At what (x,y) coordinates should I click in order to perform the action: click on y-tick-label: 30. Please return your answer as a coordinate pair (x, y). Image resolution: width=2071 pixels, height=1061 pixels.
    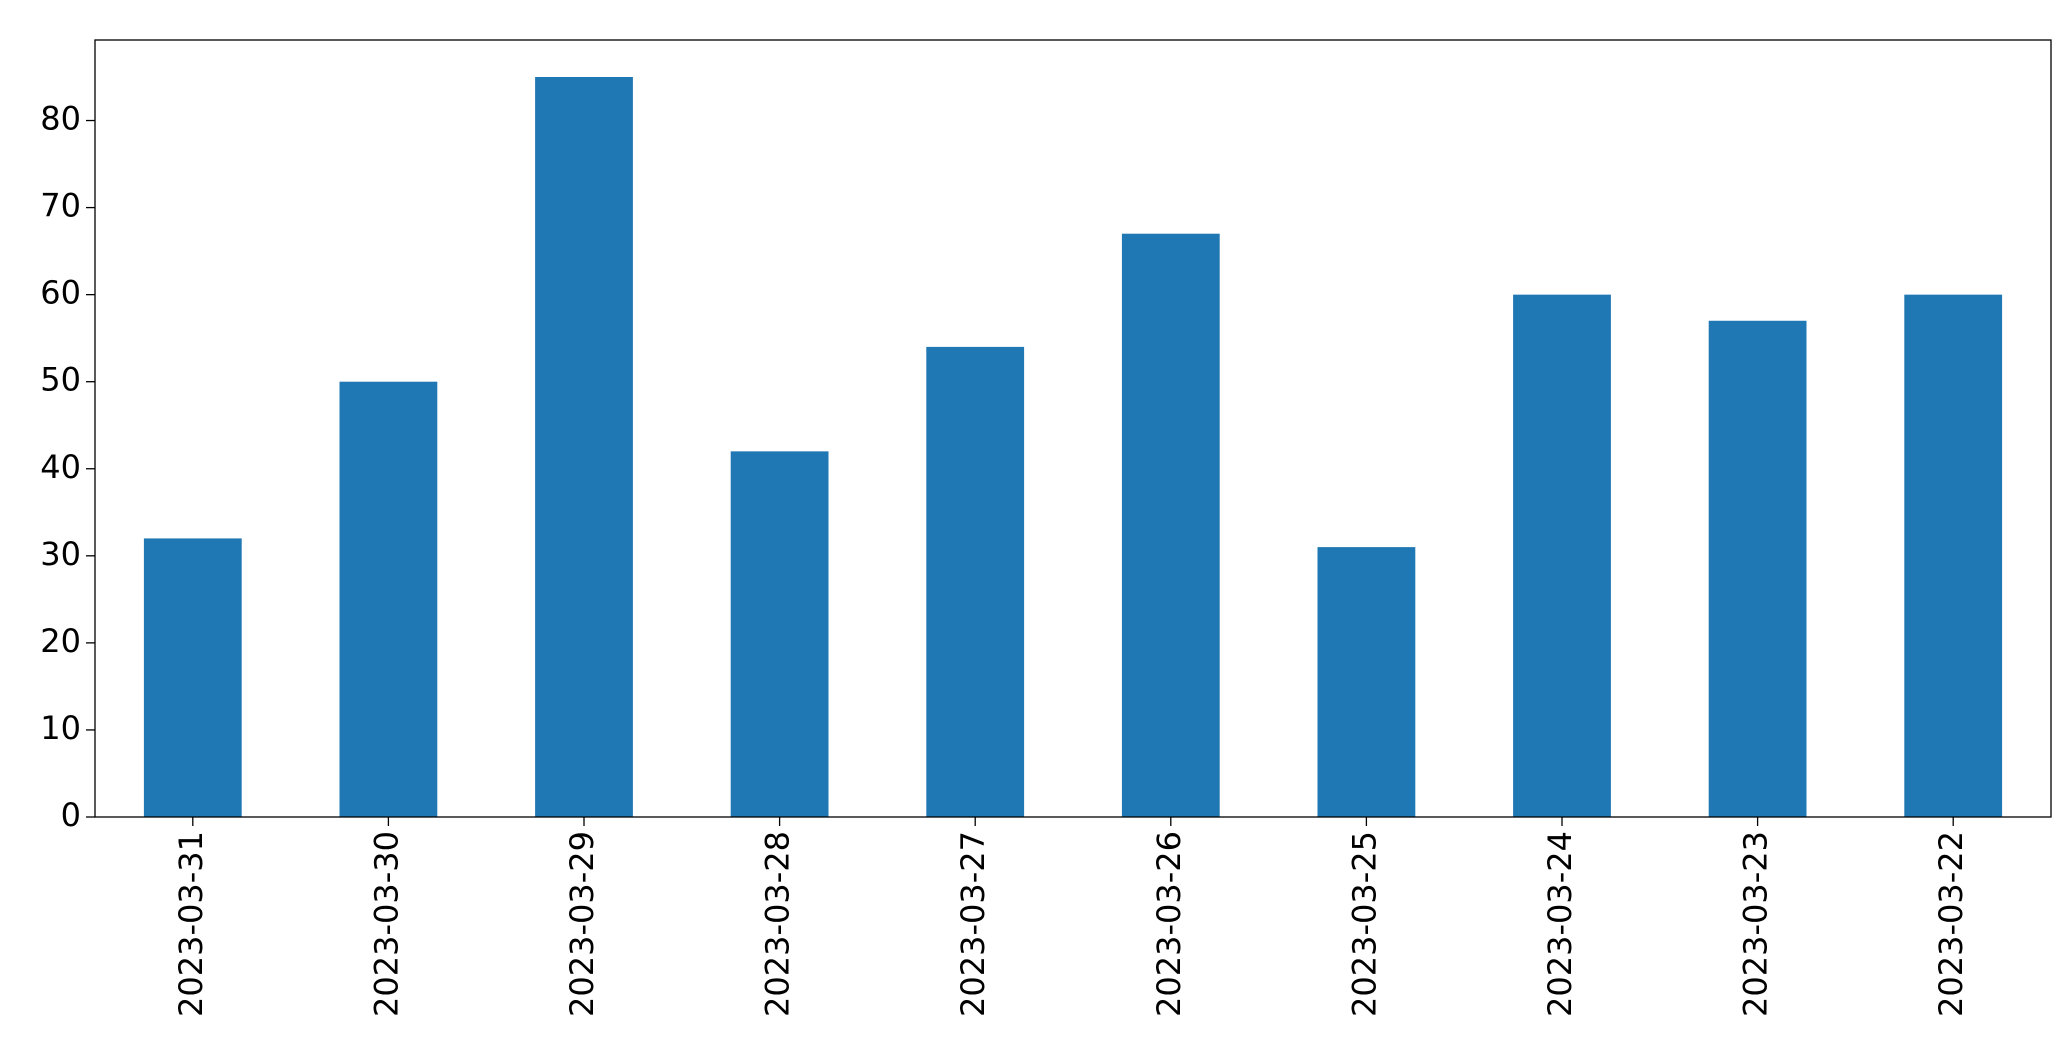
    Looking at the image, I should click on (60, 554).